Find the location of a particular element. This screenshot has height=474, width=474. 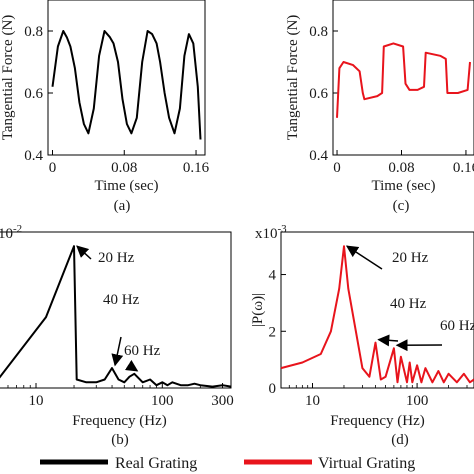

legend-label-real: Real Grating is located at coordinates (156, 463).